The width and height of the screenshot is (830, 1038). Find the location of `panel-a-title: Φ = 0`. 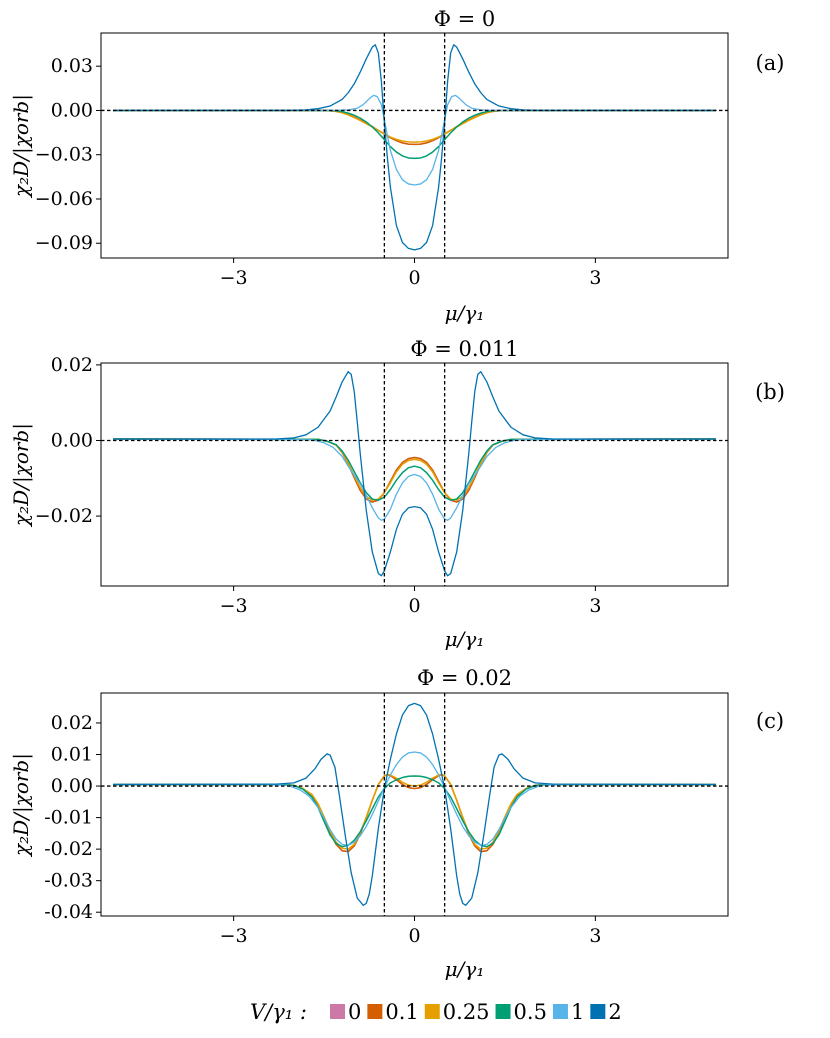

panel-a-title: Φ = 0 is located at coordinates (465, 19).